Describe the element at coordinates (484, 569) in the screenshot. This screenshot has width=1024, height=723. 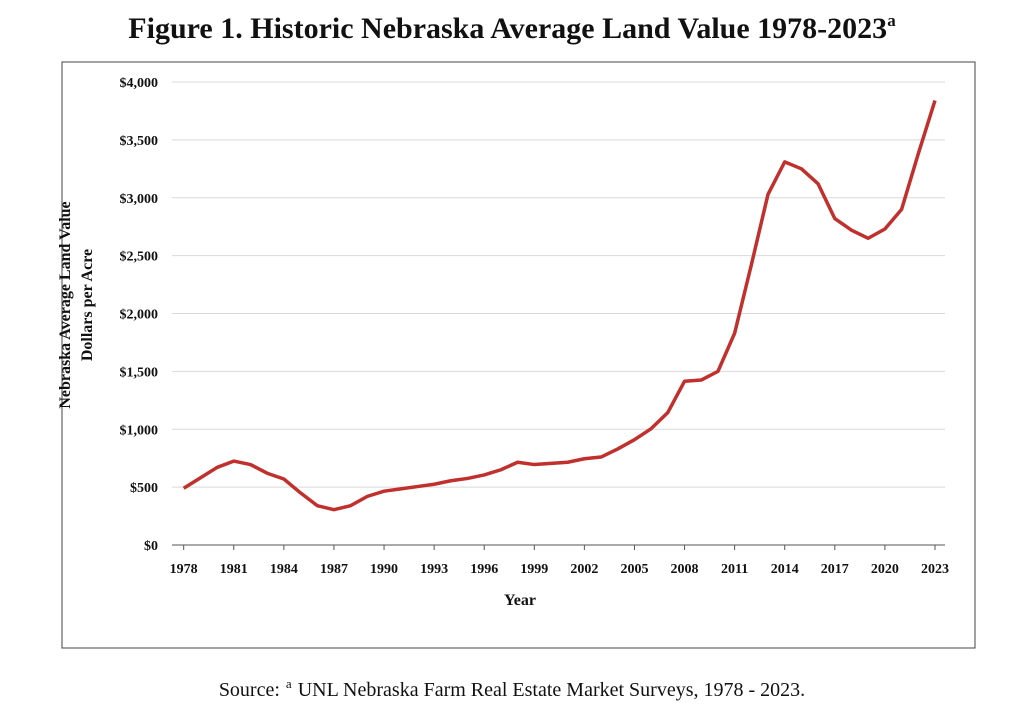
I see `x-tick-label: 1996` at that location.